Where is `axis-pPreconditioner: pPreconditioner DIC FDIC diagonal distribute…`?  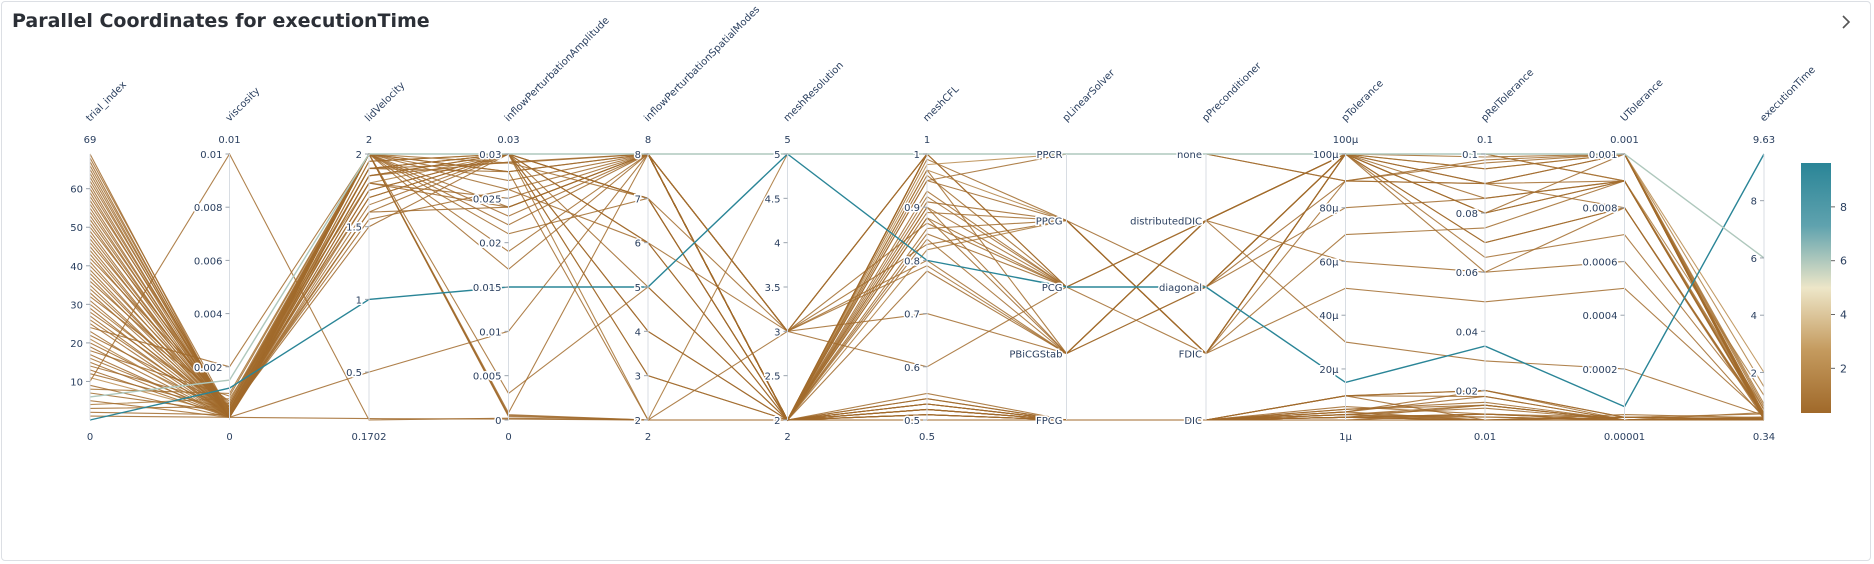 axis-pPreconditioner: pPreconditioner DIC FDIC diagonal distribute… is located at coordinates (1197, 244).